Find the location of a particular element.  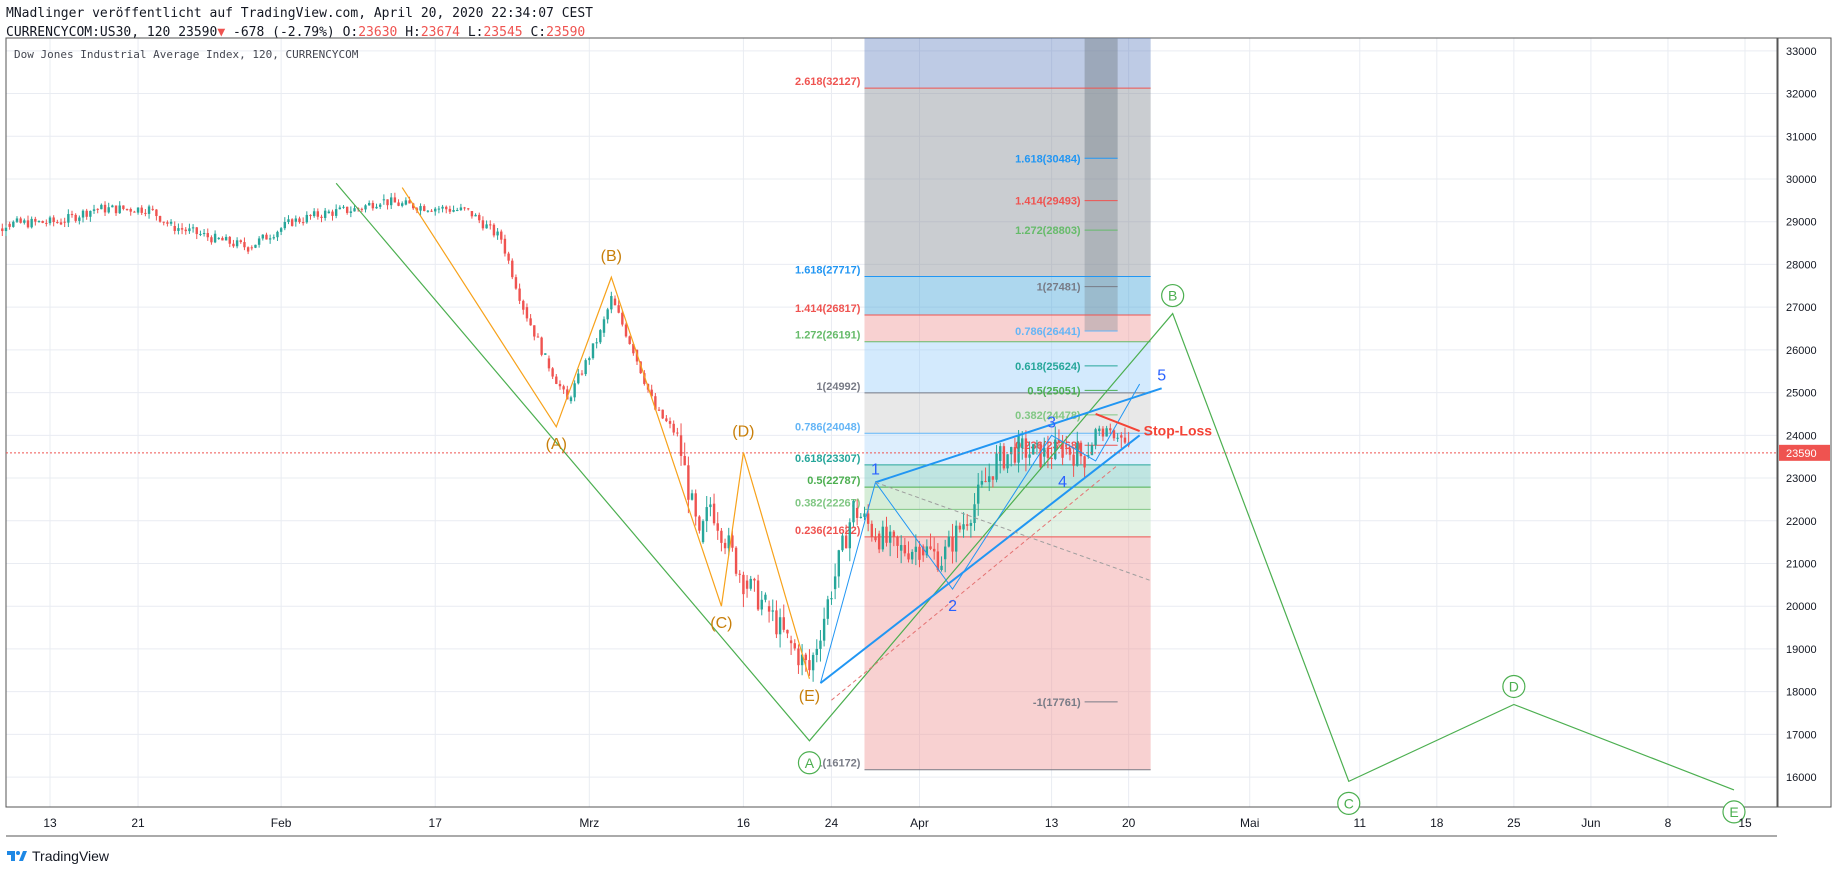

blue-wave-label: 1 is located at coordinates (875, 469).